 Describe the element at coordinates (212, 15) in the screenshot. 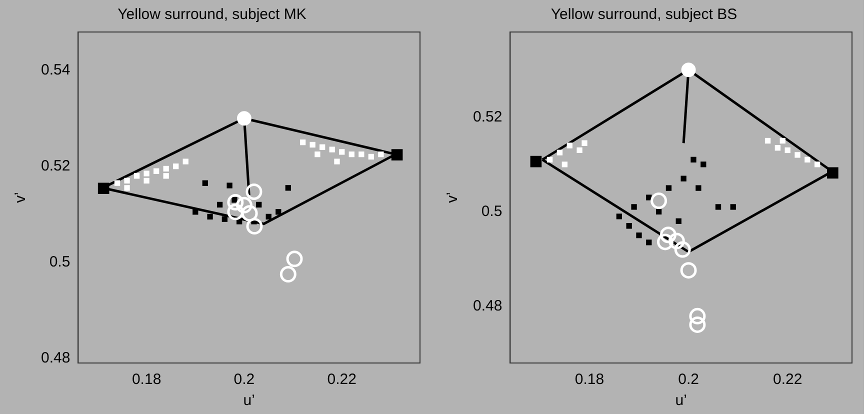

I see `chart-title: Yellow surround, subject MK` at that location.